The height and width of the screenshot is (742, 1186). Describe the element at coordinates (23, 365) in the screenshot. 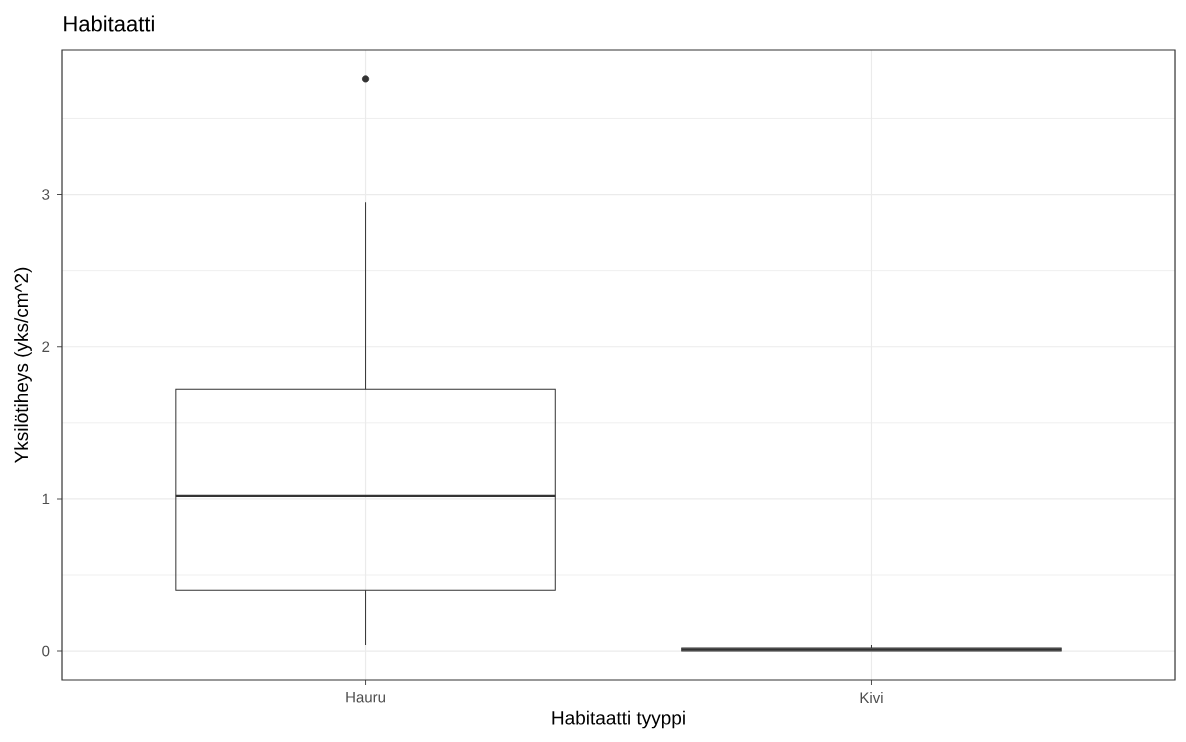

I see `y-axis-title: Yksilötiheys (yks/cm^2)` at that location.